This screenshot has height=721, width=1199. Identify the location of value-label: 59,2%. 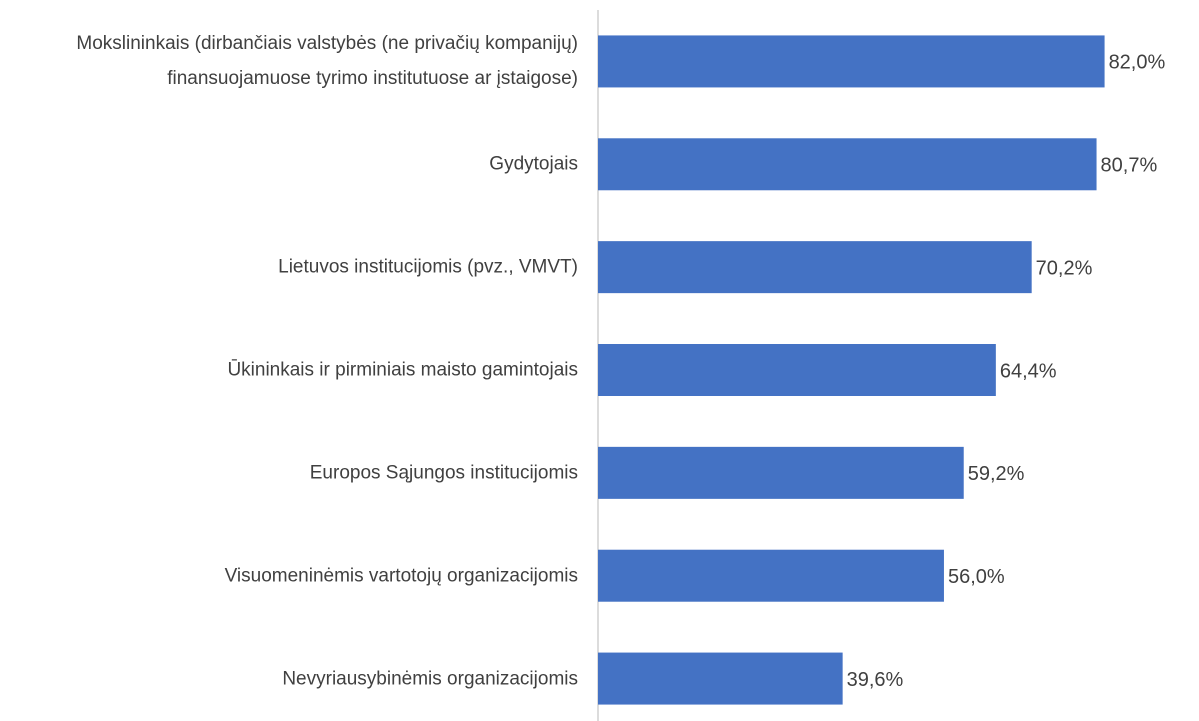
(996, 474).